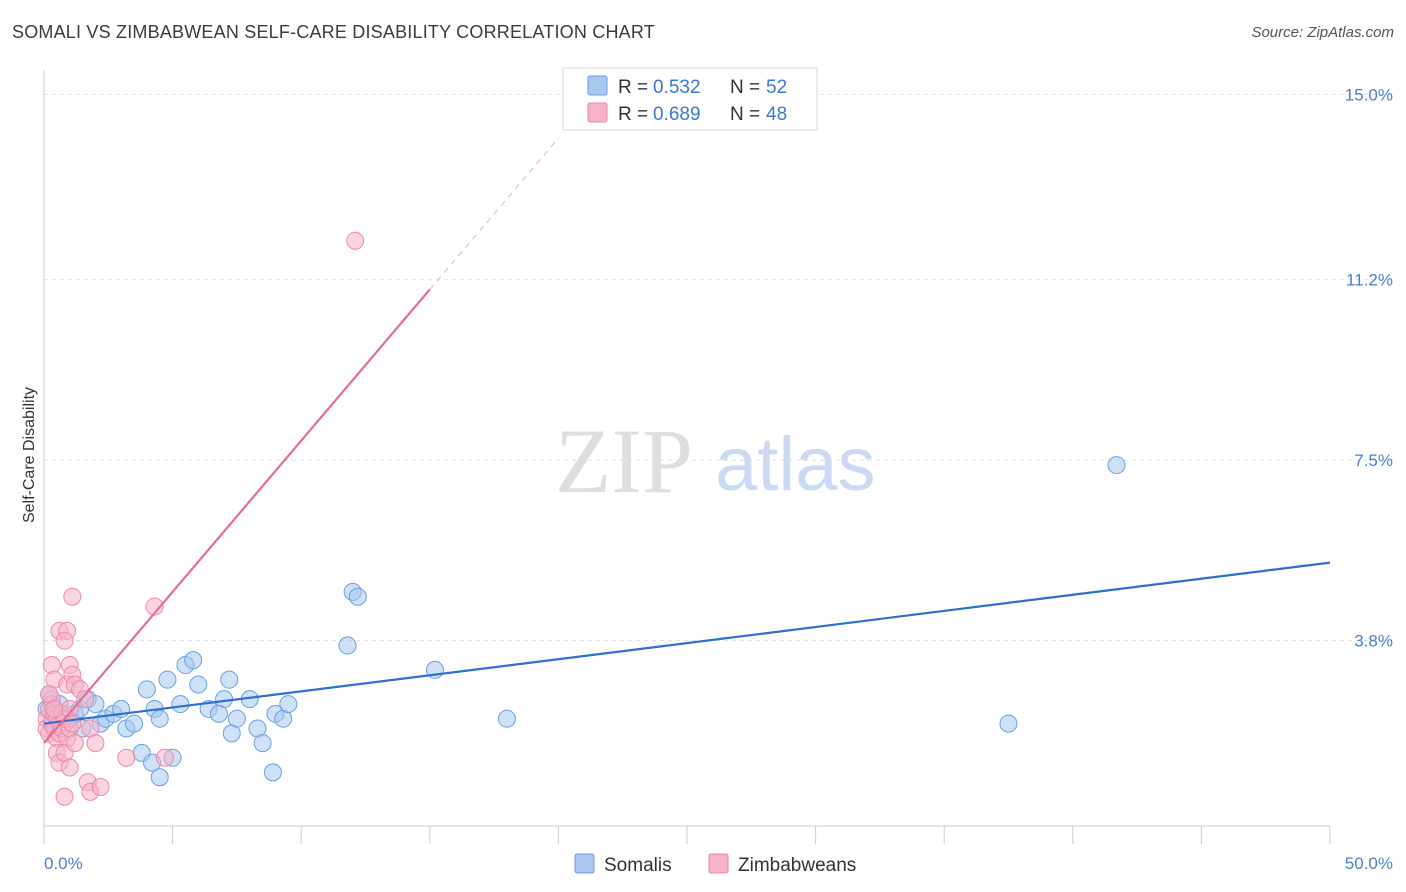 The height and width of the screenshot is (892, 1406). Describe the element at coordinates (677, 87) in the screenshot. I see `legend-somali-r-value: 0.532` at that location.